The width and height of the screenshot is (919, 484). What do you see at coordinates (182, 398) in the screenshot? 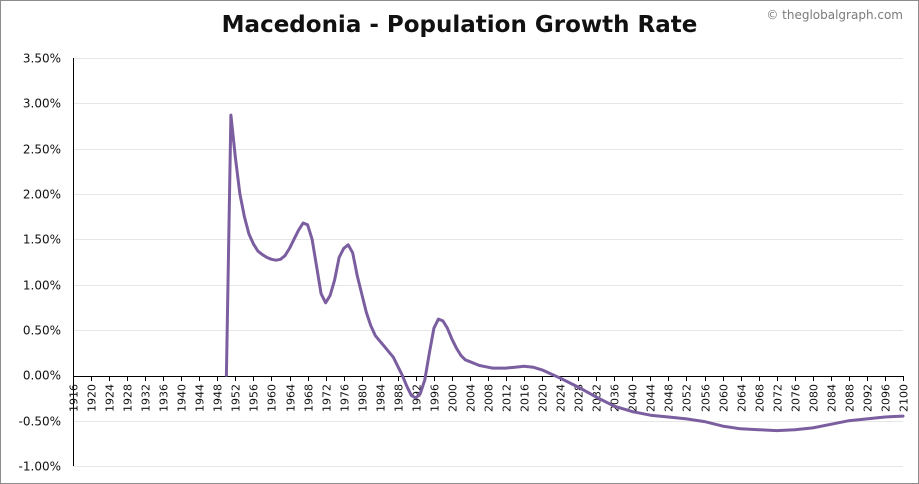
I see `x-tick-label: 1940` at bounding box center [182, 398].